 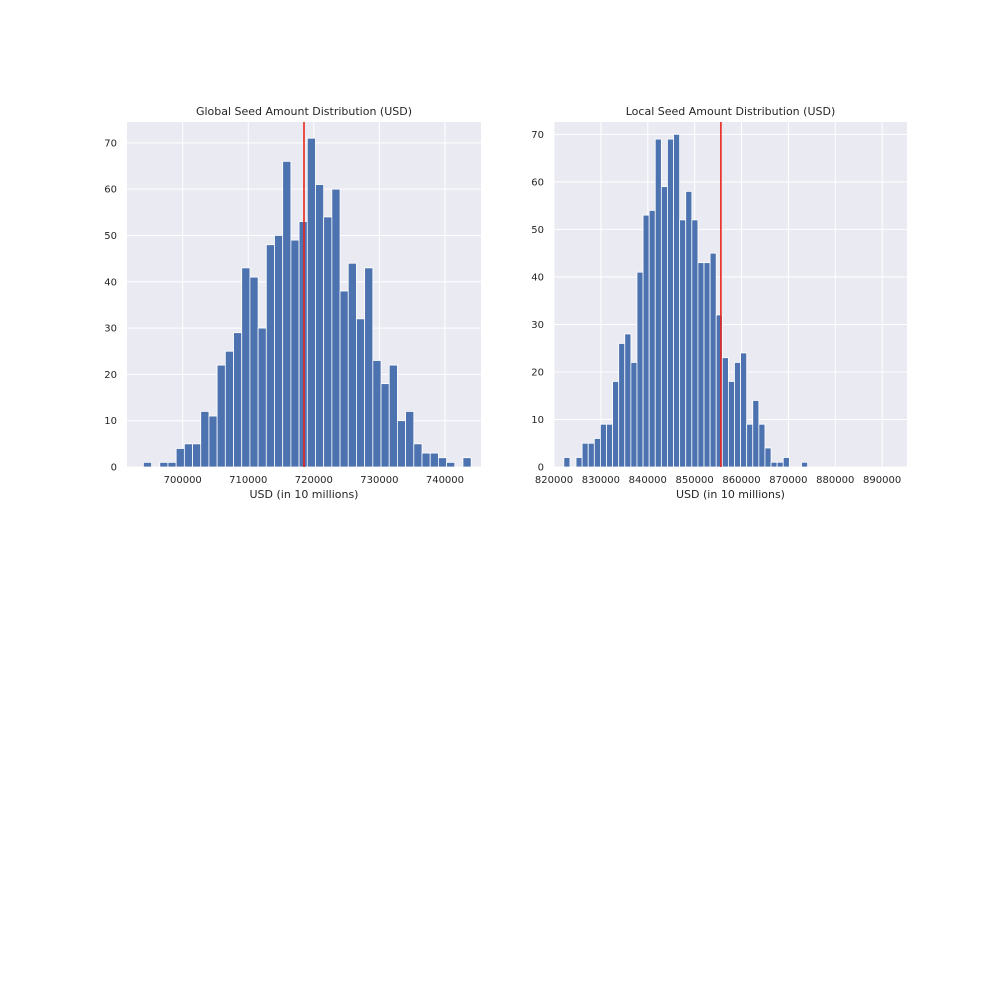 I want to click on x-tick-label: 890000, so click(x=882, y=480).